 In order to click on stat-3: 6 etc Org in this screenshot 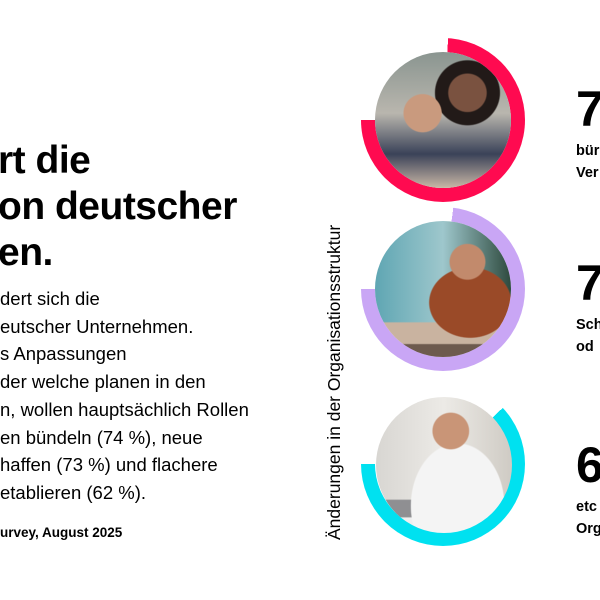, I will do `click(588, 490)`.